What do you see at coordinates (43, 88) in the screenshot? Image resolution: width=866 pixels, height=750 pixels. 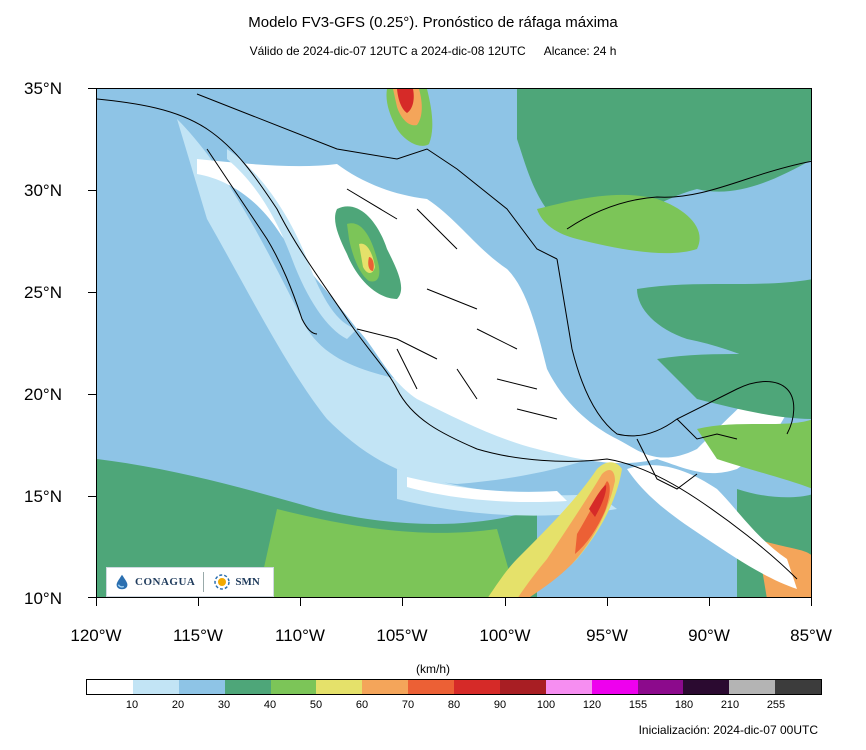 I see `lat-label-35: 35°N` at bounding box center [43, 88].